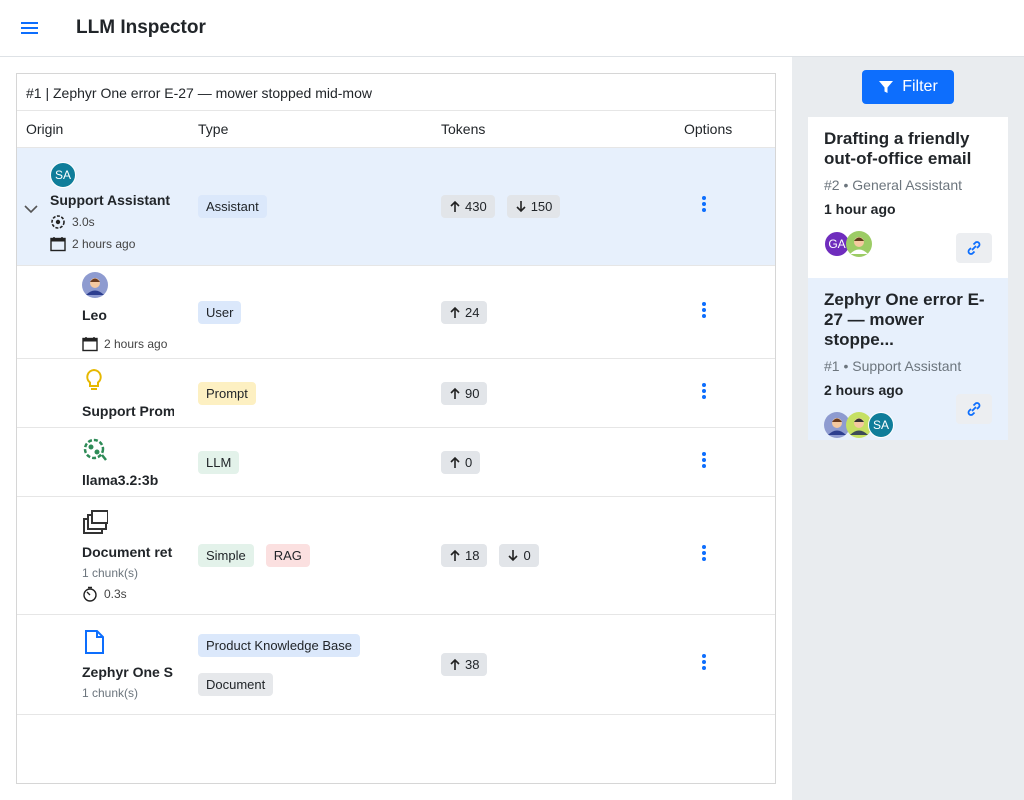 This screenshot has width=1024, height=800. Describe the element at coordinates (128, 410) in the screenshot. I see `origin-name: Support Prom` at that location.